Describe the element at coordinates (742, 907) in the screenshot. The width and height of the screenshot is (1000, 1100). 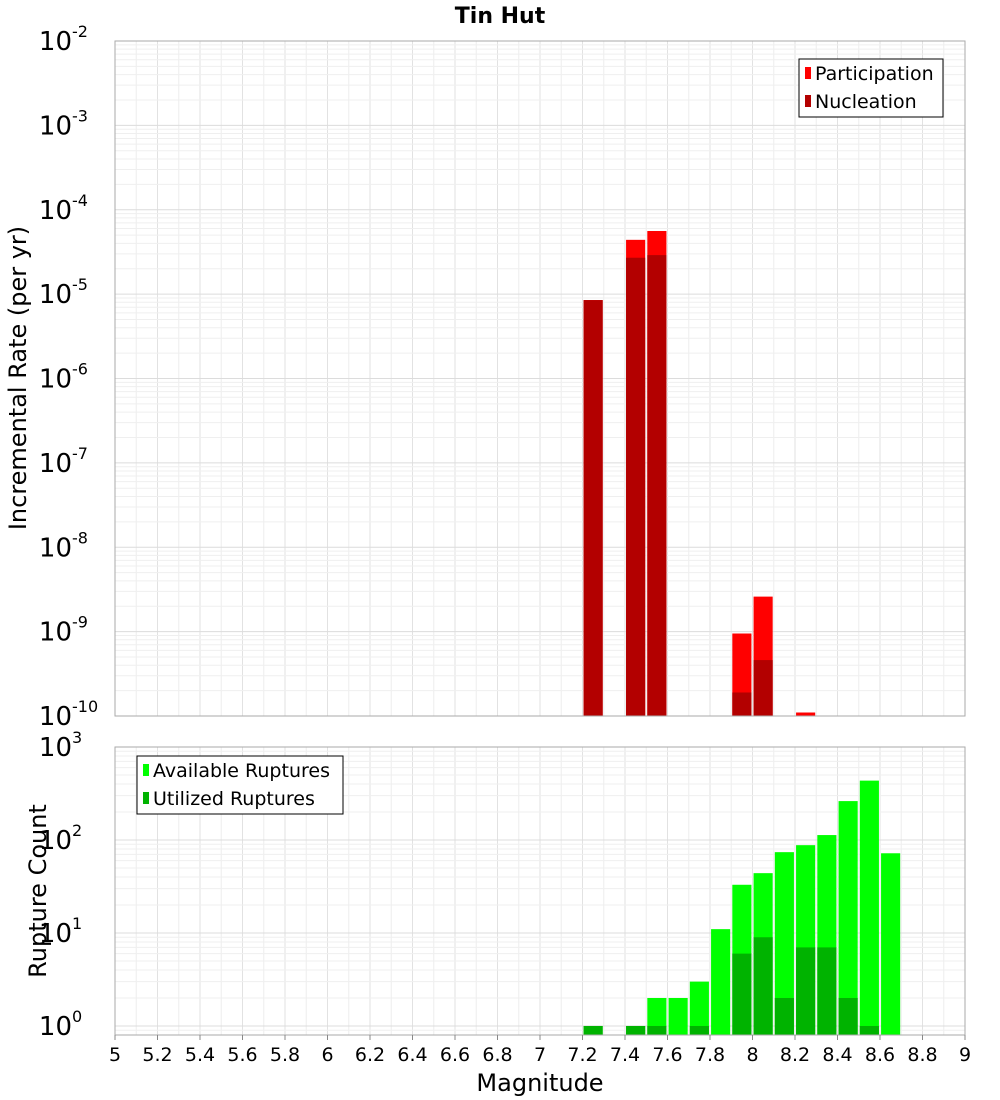
I see `count-bars` at that location.